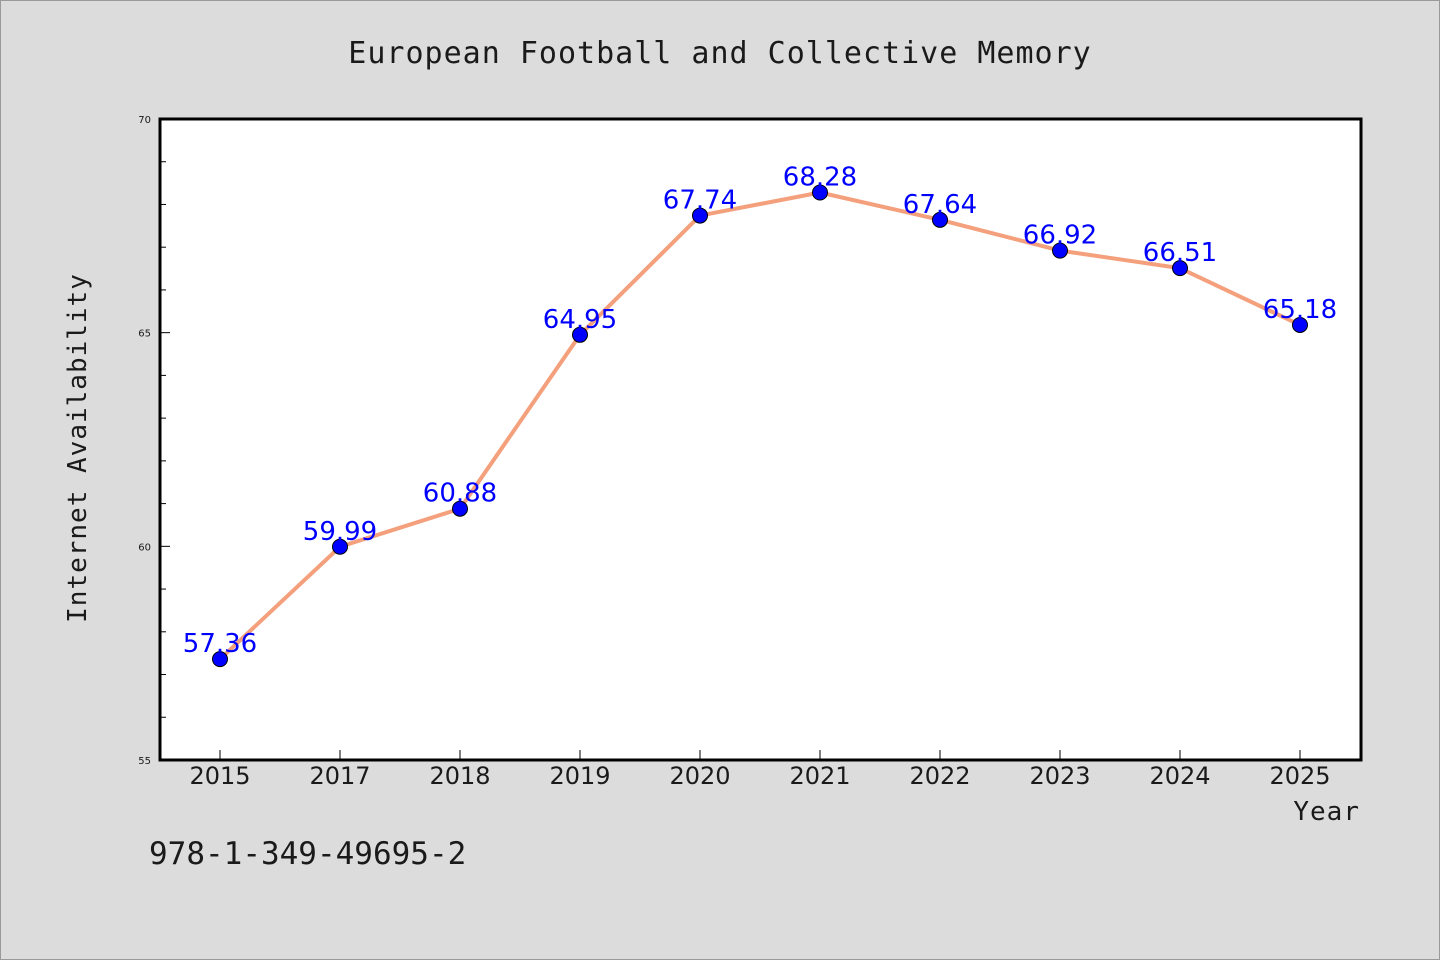 Image resolution: width=1440 pixels, height=960 pixels. Describe the element at coordinates (339, 776) in the screenshot. I see `x-tick-label: 2017` at that location.